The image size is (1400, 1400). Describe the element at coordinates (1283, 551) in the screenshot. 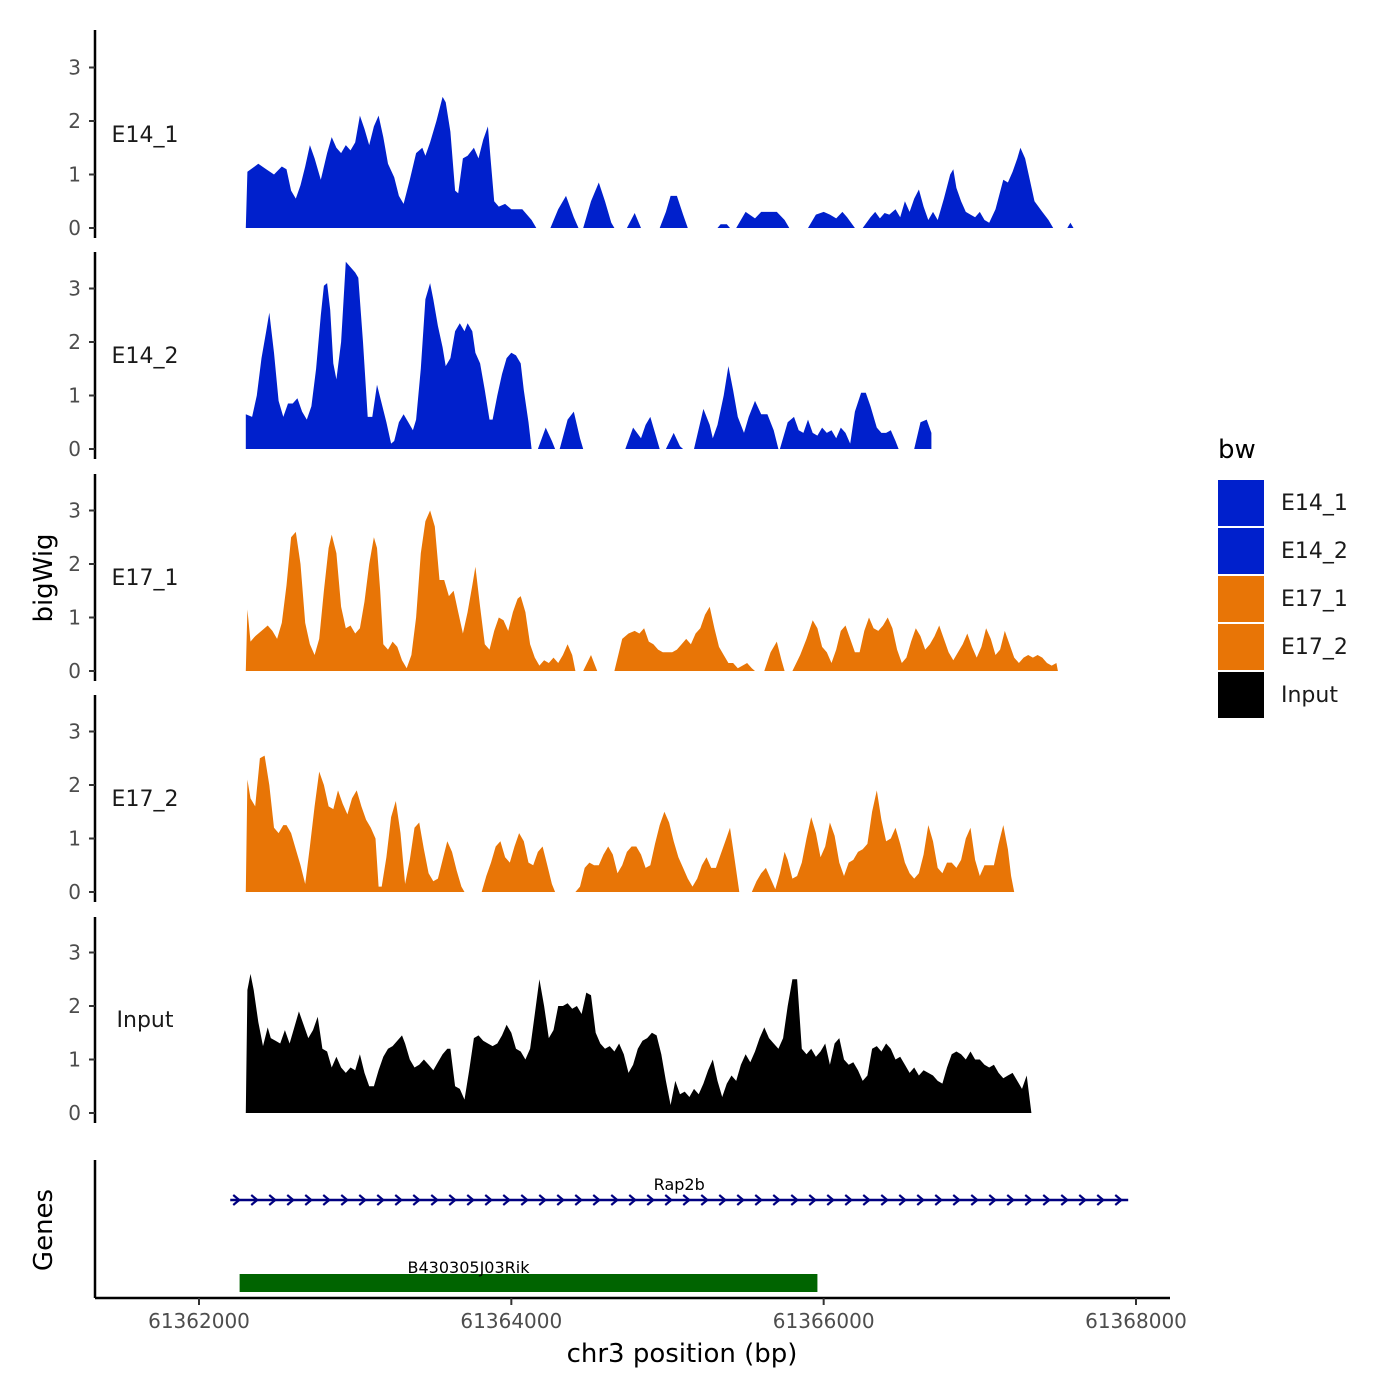

I see `legend-item: E14_2` at that location.